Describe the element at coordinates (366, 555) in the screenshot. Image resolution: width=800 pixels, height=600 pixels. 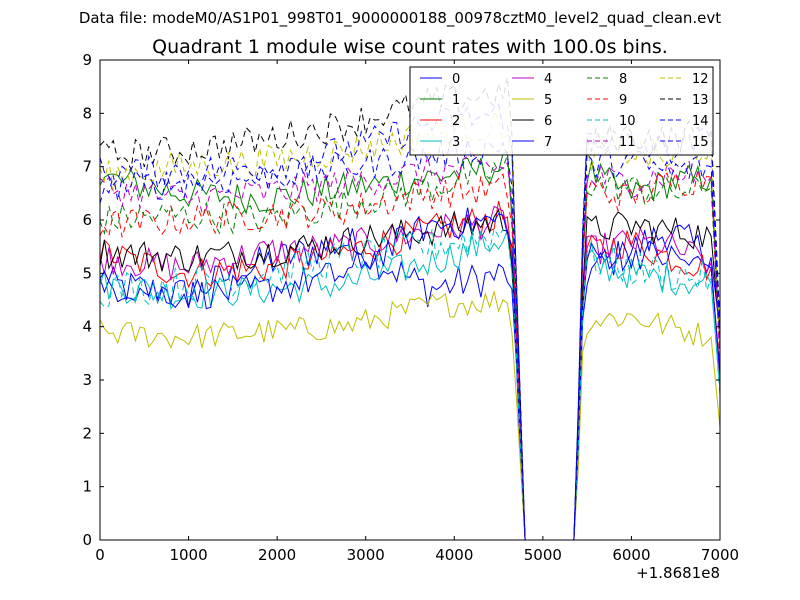
I see `x-tick-label: 3000` at that location.